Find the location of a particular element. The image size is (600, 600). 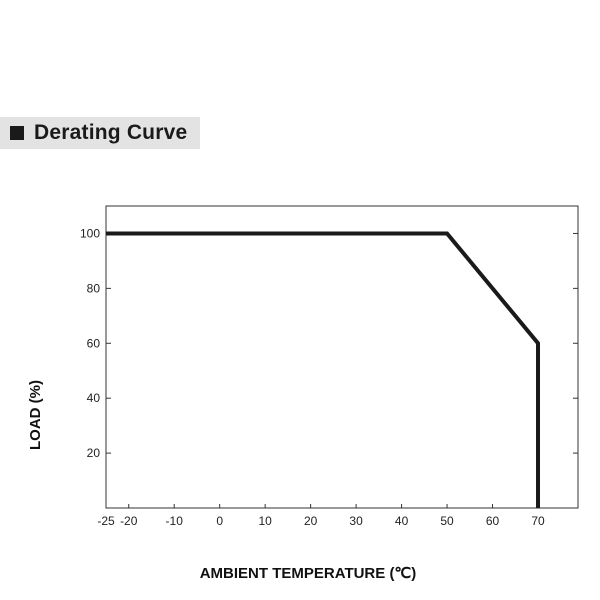

x-tick-label: 70 is located at coordinates (538, 521).